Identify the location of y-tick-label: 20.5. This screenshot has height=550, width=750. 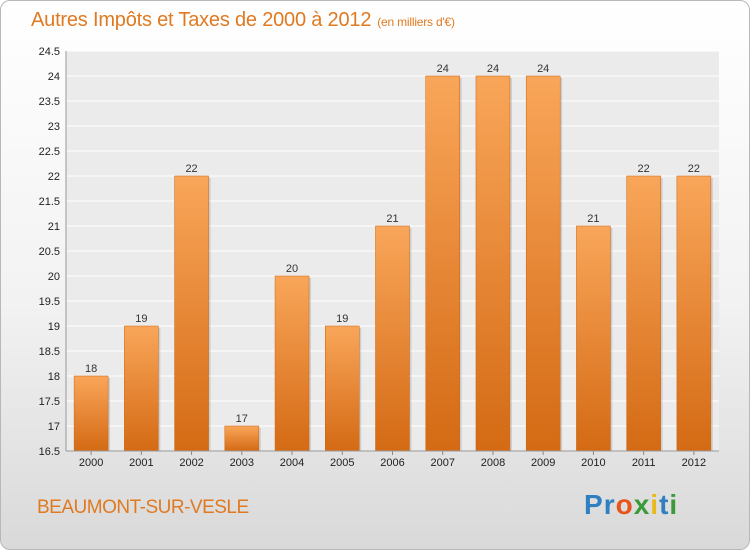
(49, 252).